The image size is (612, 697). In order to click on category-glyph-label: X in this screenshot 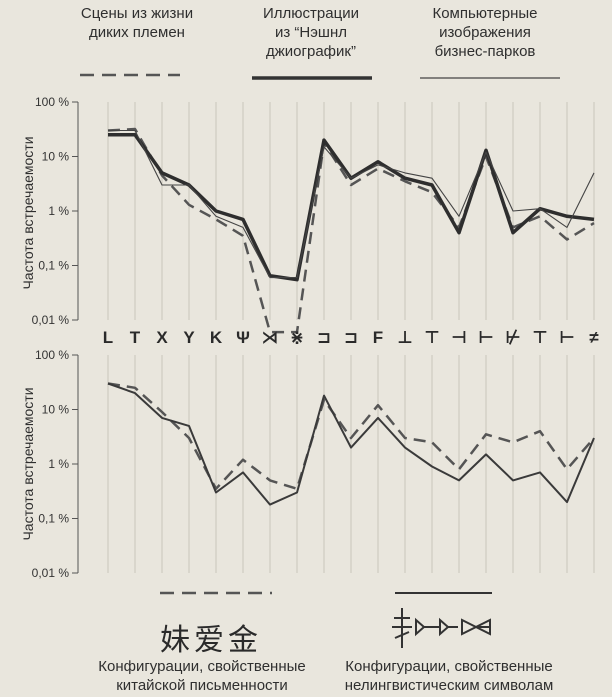, I will do `click(162, 337)`.